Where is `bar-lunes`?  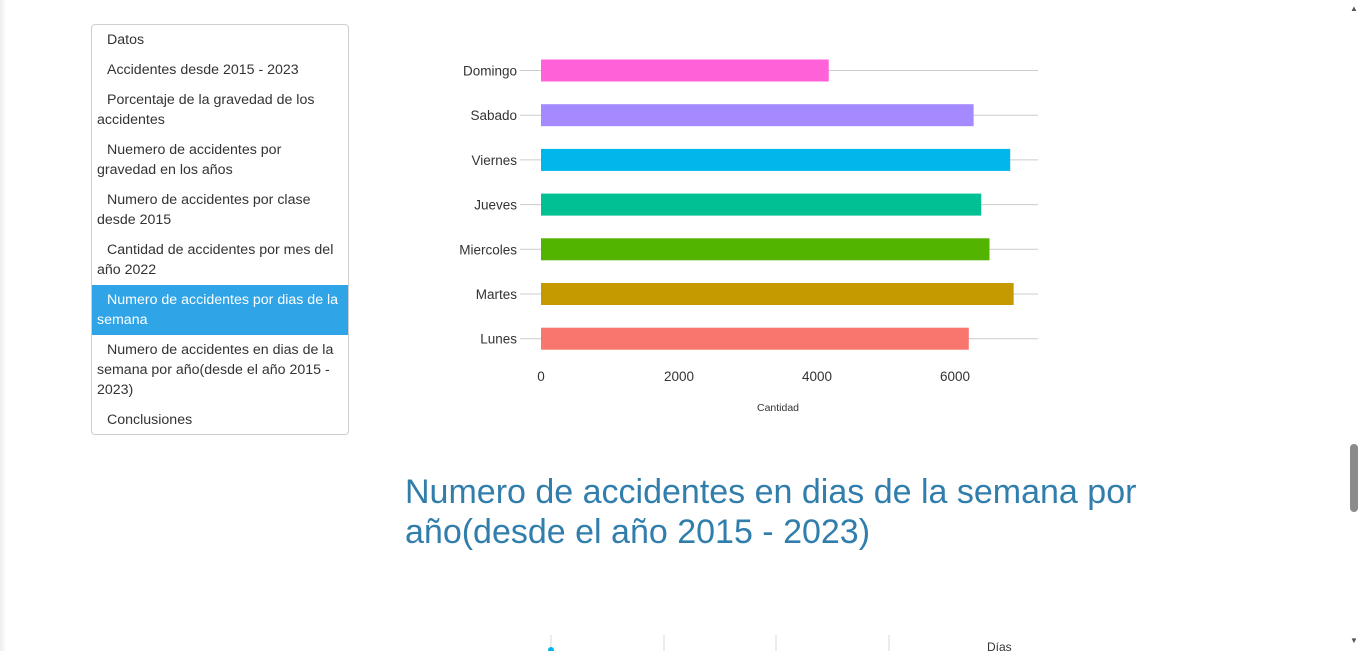
bar-lunes is located at coordinates (755, 338).